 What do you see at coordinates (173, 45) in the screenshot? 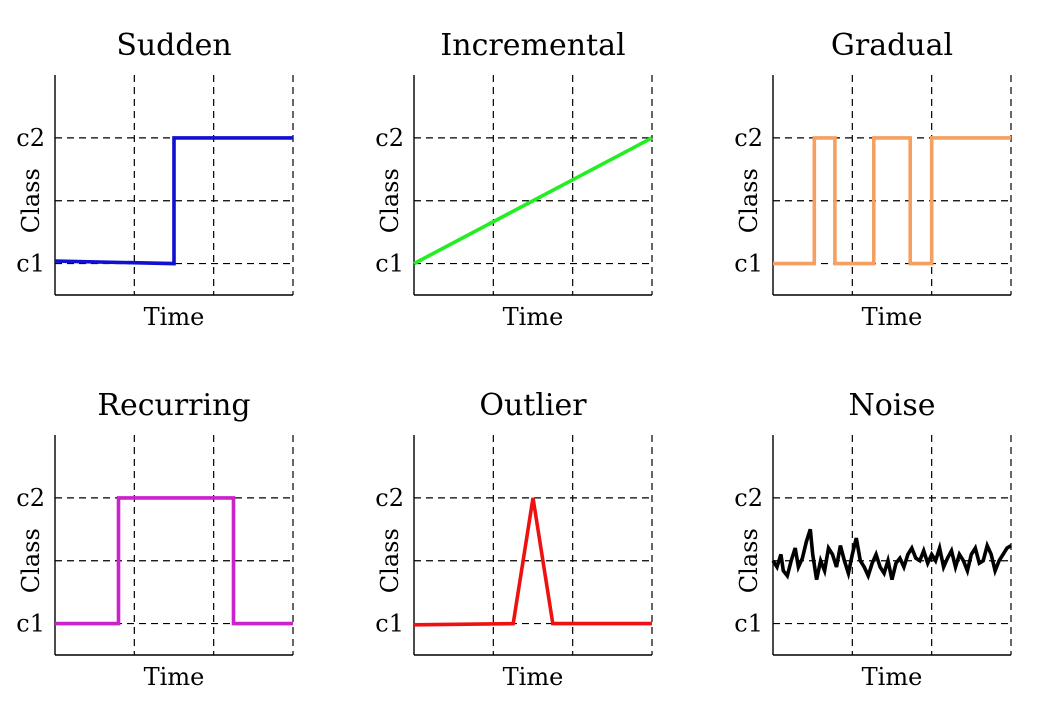
I see `panel-title: Sudden` at bounding box center [173, 45].